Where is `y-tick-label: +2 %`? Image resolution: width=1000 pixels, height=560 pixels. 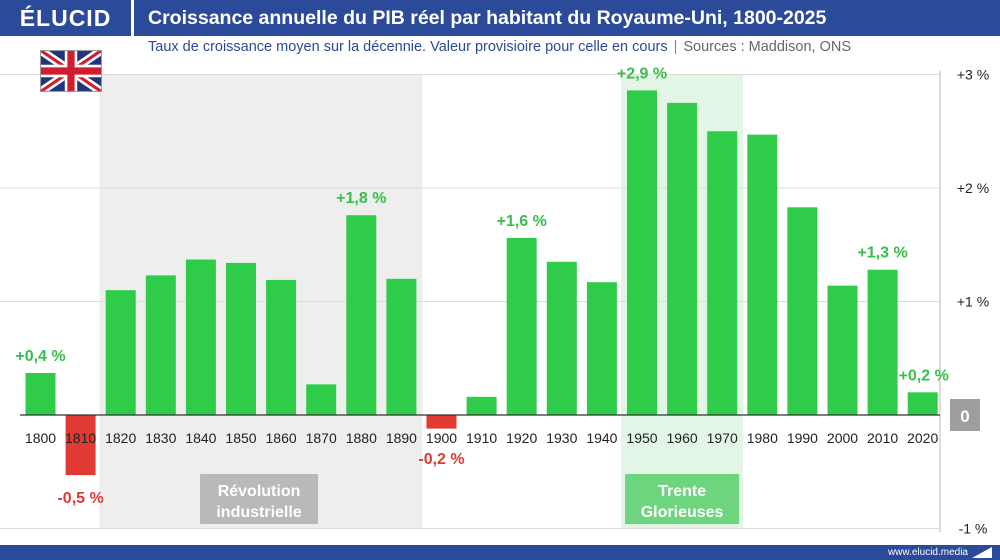 y-tick-label: +2 % is located at coordinates (973, 188).